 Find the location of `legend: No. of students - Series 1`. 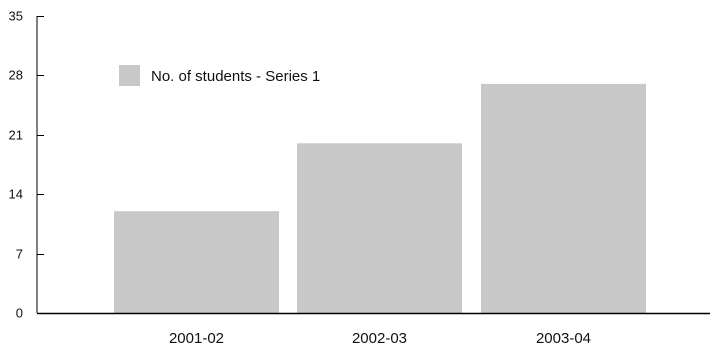

legend: No. of students - Series 1 is located at coordinates (219, 75).